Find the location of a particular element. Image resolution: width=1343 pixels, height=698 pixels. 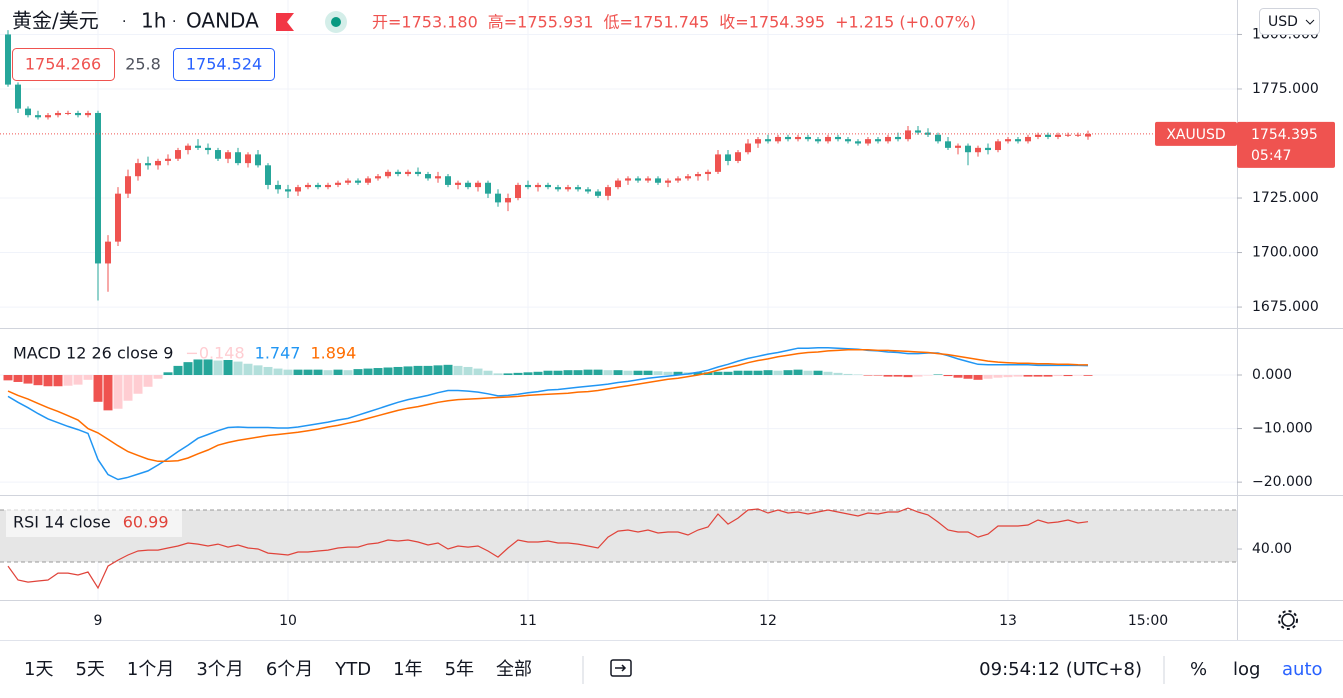

range-button: 6个月 is located at coordinates (289, 669).